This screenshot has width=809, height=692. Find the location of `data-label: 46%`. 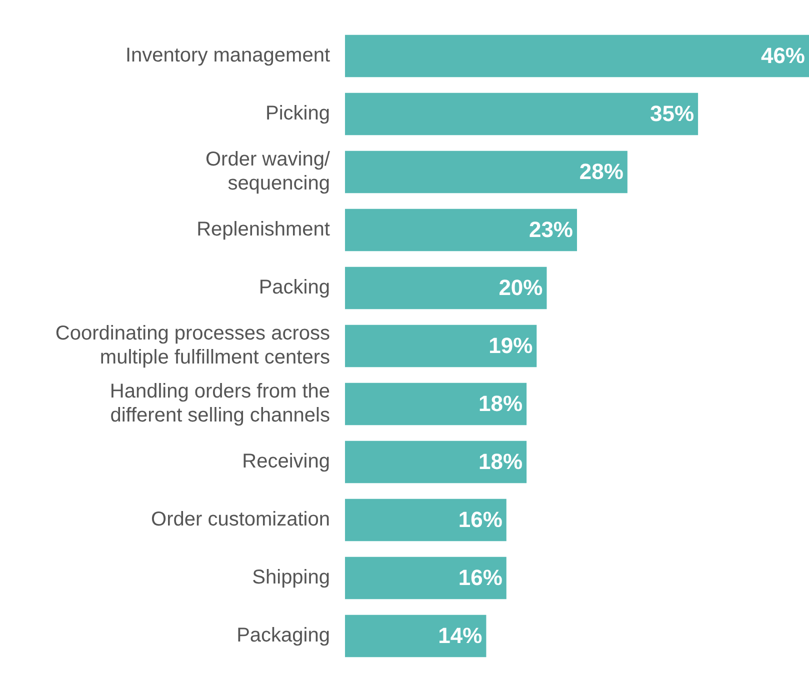

data-label: 46% is located at coordinates (782, 55).